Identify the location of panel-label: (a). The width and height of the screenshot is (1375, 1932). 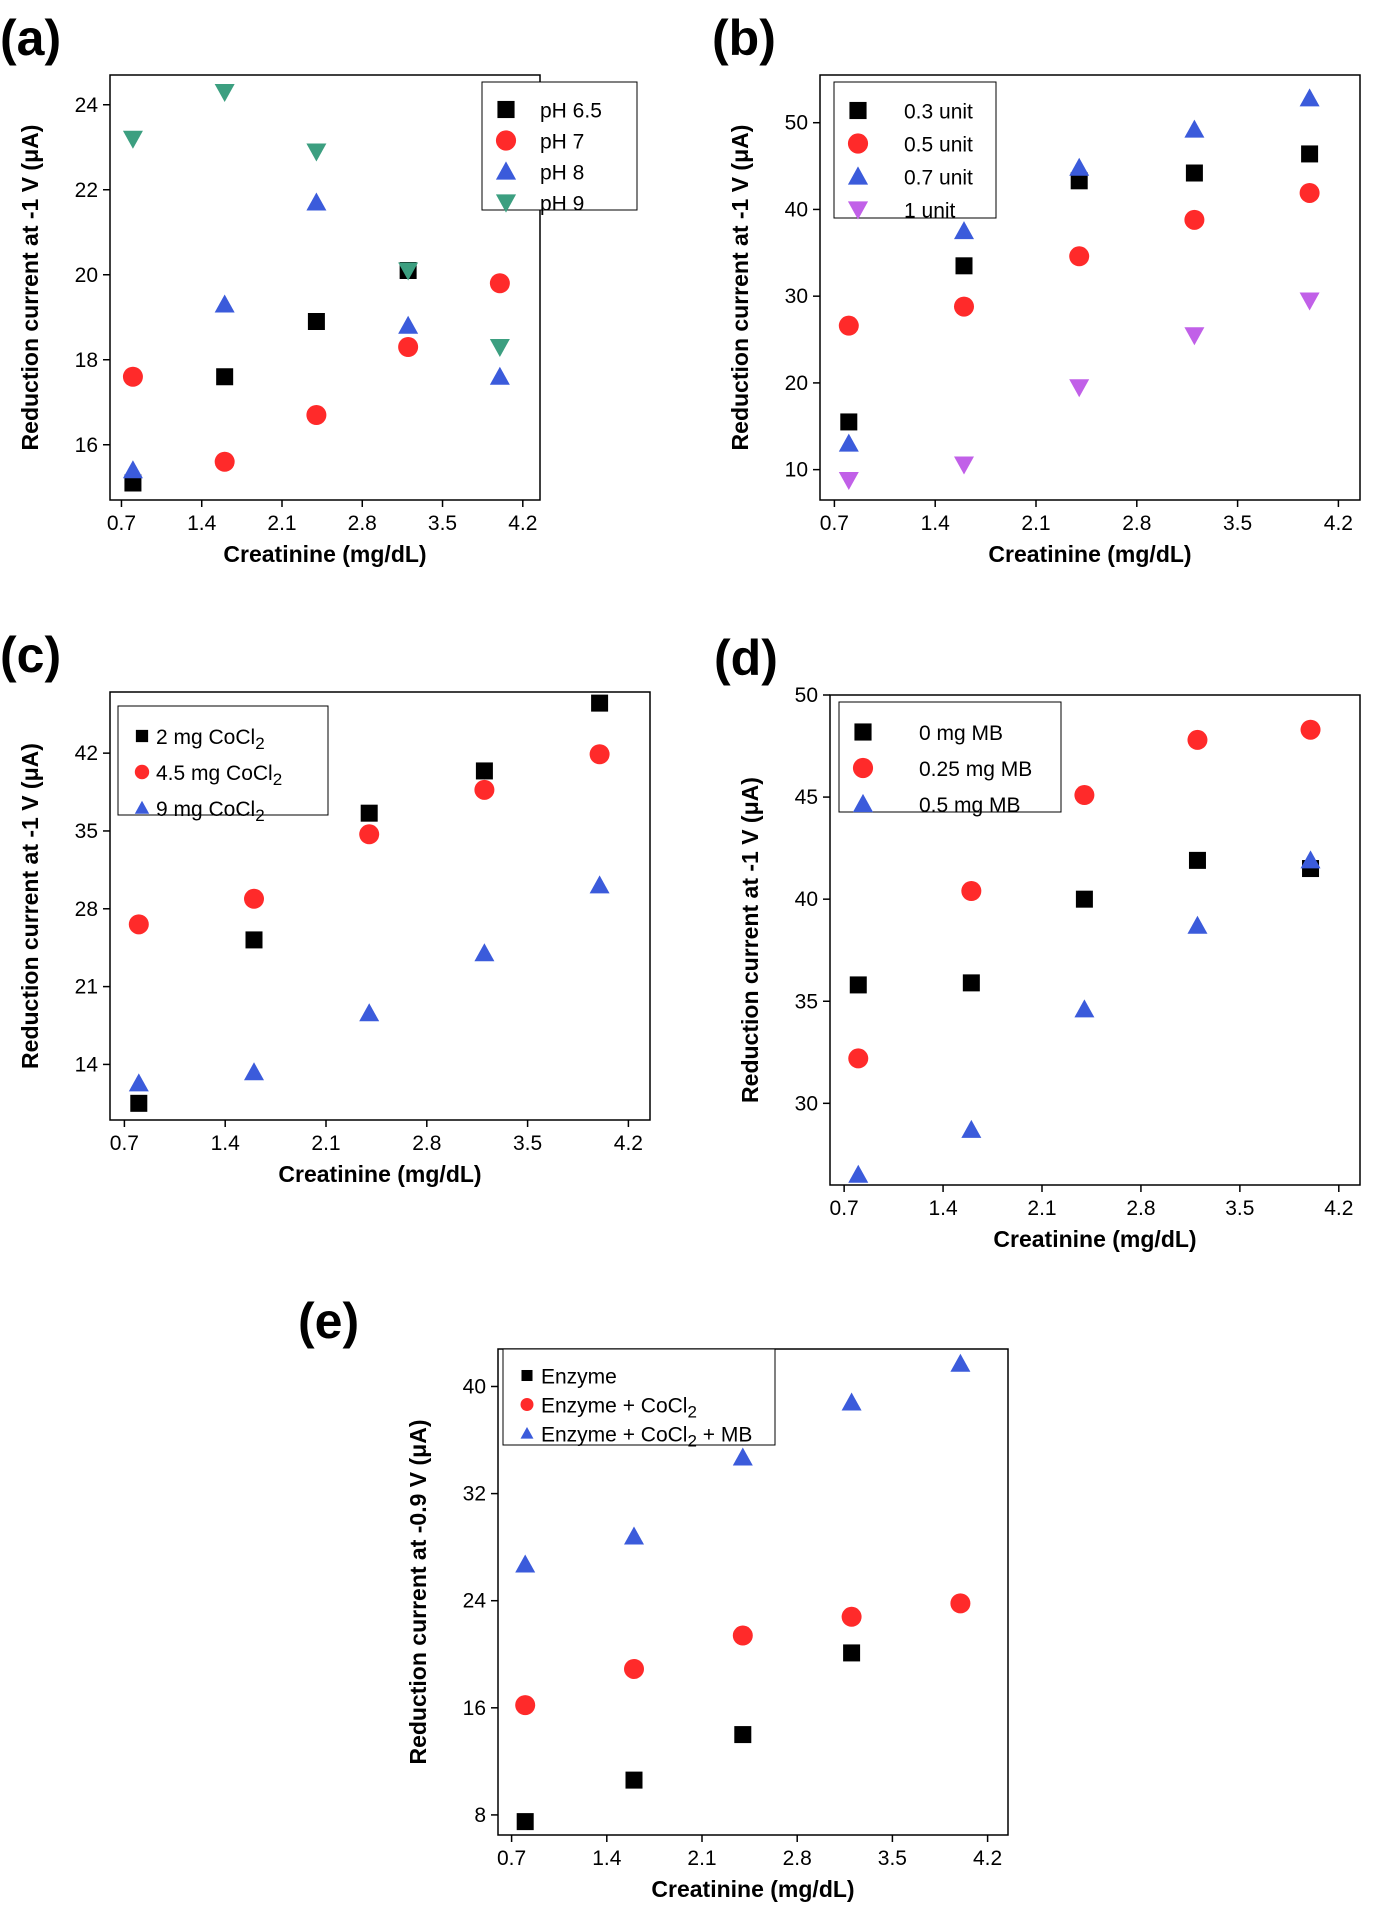
(30, 38).